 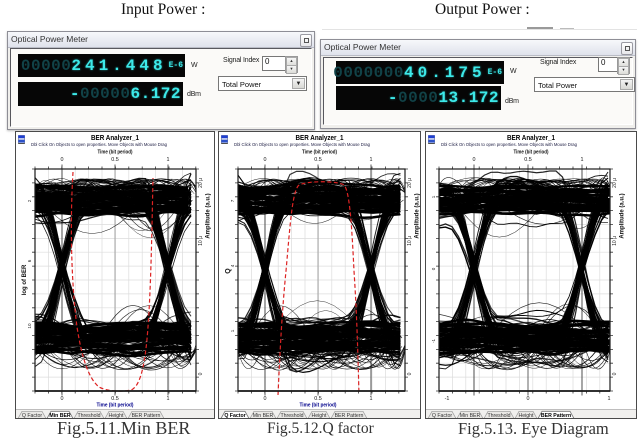 What do you see at coordinates (228, 271) in the screenshot?
I see `svg-text: Q` at bounding box center [228, 271].